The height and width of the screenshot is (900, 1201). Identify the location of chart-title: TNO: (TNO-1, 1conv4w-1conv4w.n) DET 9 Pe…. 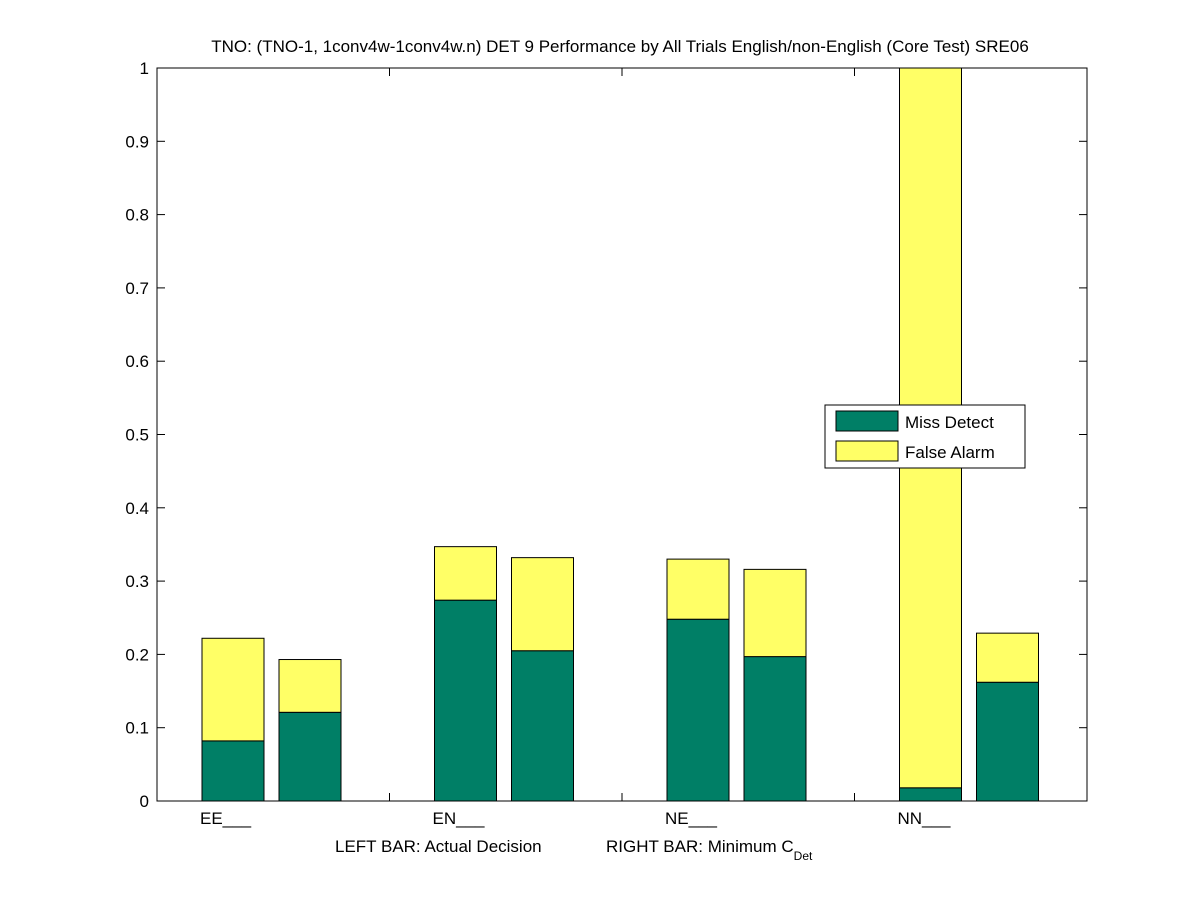
(620, 46).